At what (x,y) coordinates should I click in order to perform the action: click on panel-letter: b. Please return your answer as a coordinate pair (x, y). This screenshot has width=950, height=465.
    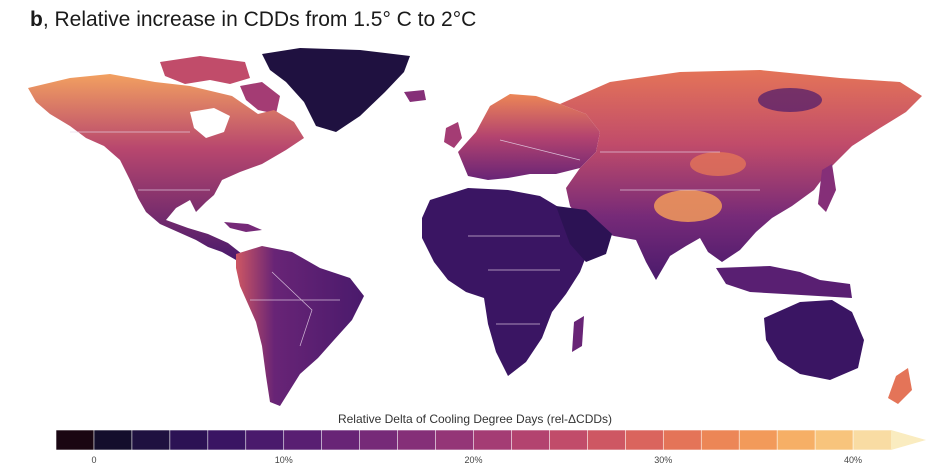
    Looking at the image, I should click on (36, 19).